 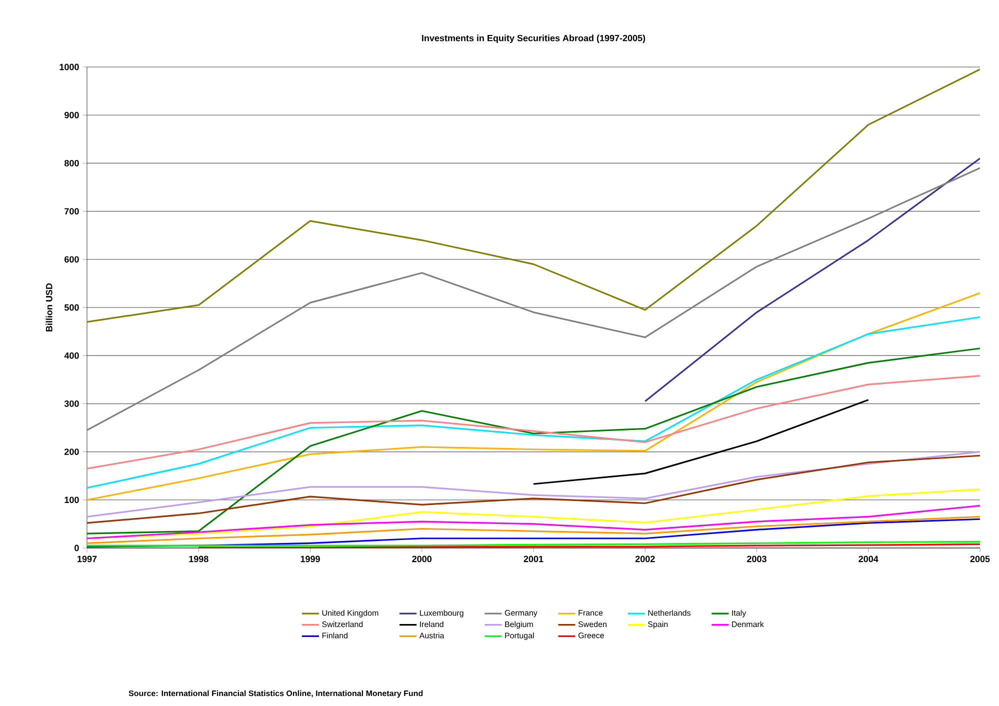 I want to click on legend-label: Netherlands, so click(x=669, y=613).